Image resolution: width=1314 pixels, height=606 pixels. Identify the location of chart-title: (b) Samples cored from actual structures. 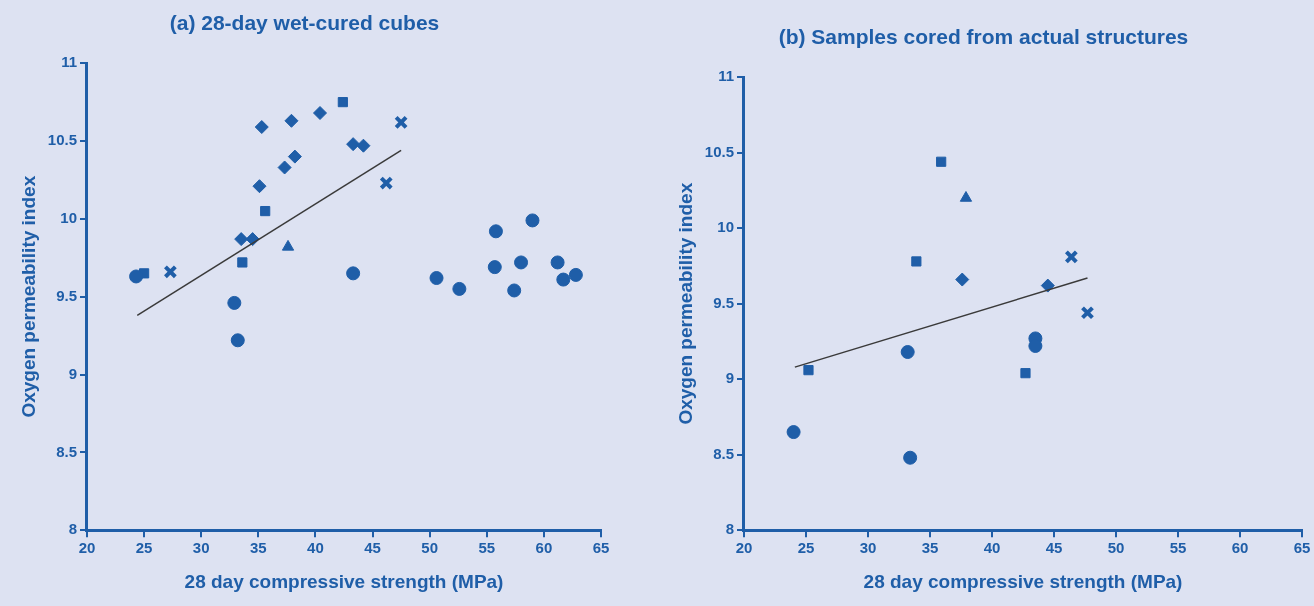
(983, 37).